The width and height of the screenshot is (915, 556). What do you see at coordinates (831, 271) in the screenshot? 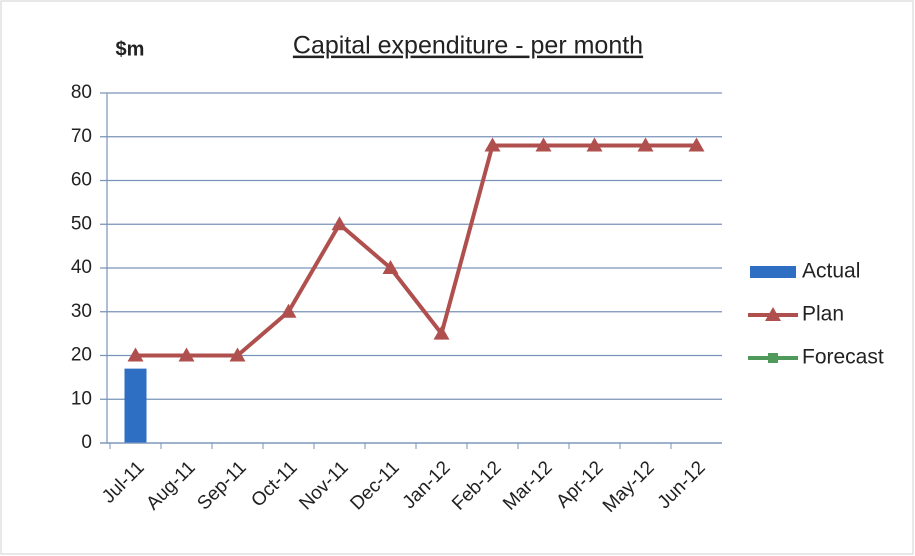
I see `legend-label: Actual` at bounding box center [831, 271].